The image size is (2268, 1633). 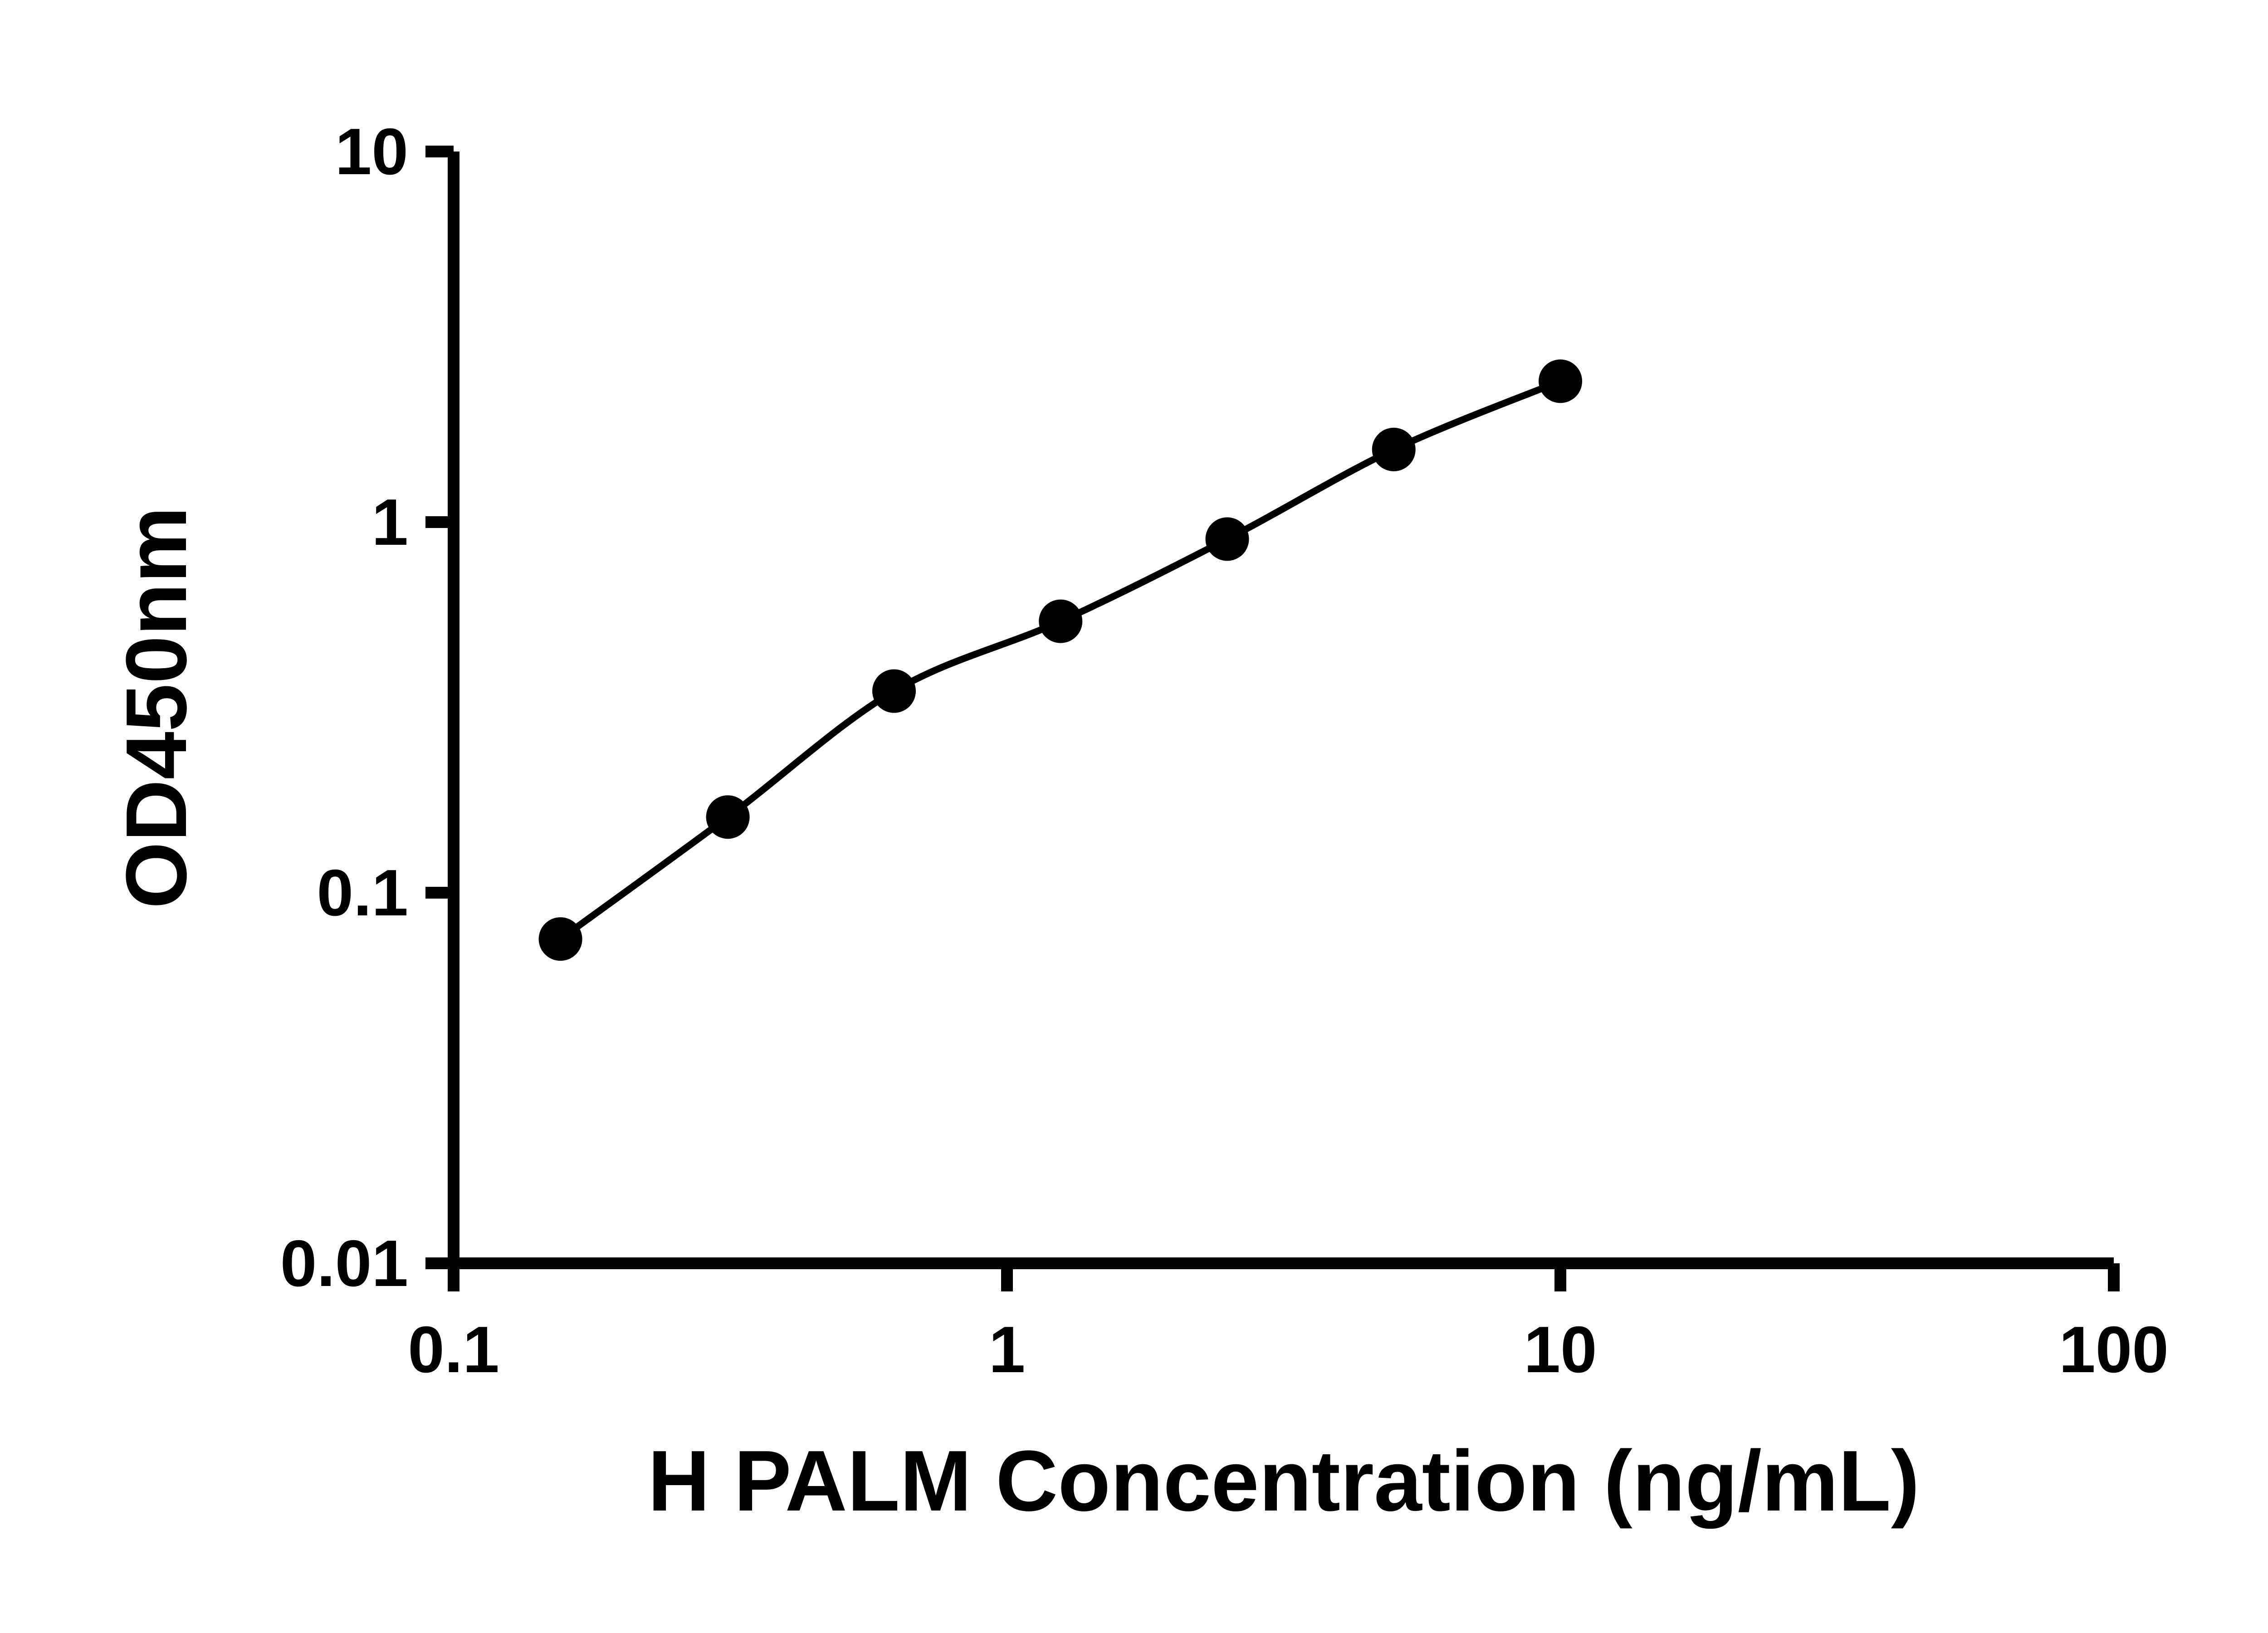 I want to click on y-tick-label: 0.01, so click(x=344, y=1263).